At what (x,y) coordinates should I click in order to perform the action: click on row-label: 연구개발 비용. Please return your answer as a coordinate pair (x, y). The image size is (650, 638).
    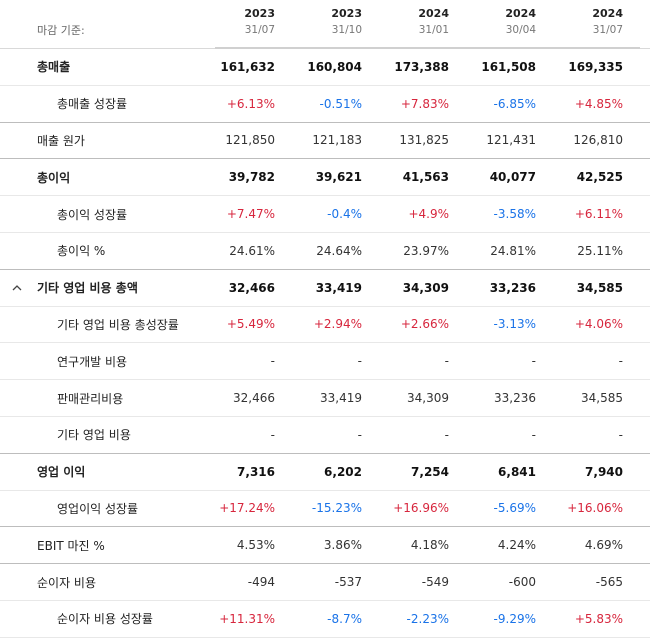
    Looking at the image, I should click on (92, 361).